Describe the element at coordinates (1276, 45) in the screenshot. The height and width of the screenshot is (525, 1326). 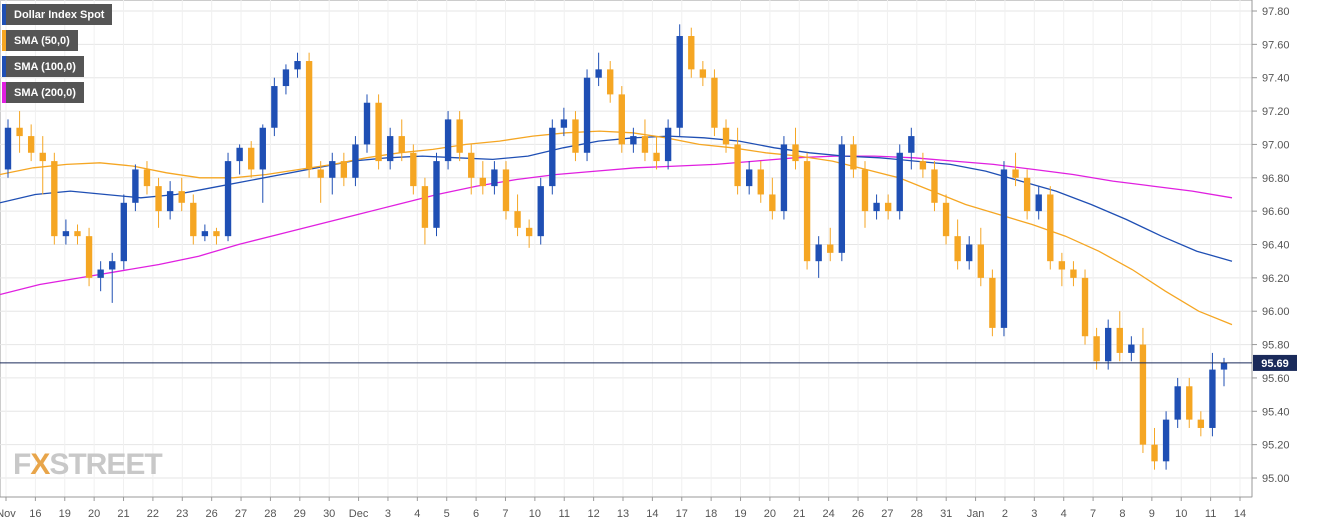
I see `y-tick-label: 97.60` at that location.